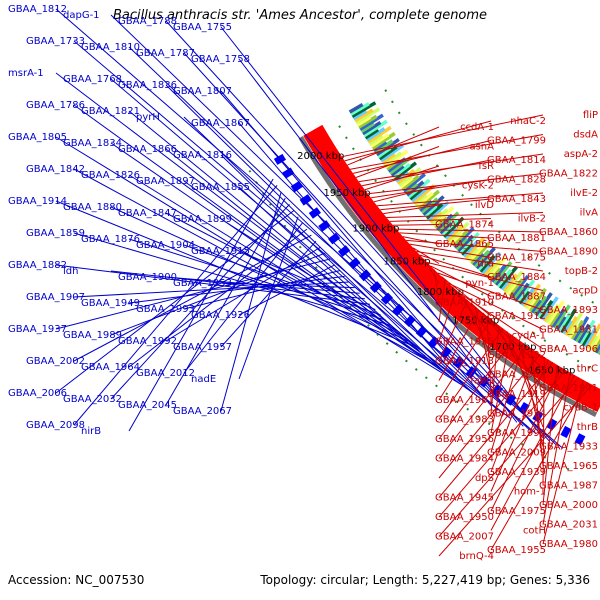 The height and width of the screenshot is (600, 600). What do you see at coordinates (484, 478) in the screenshot?
I see `reverse-gene-label: dpS` at bounding box center [484, 478].